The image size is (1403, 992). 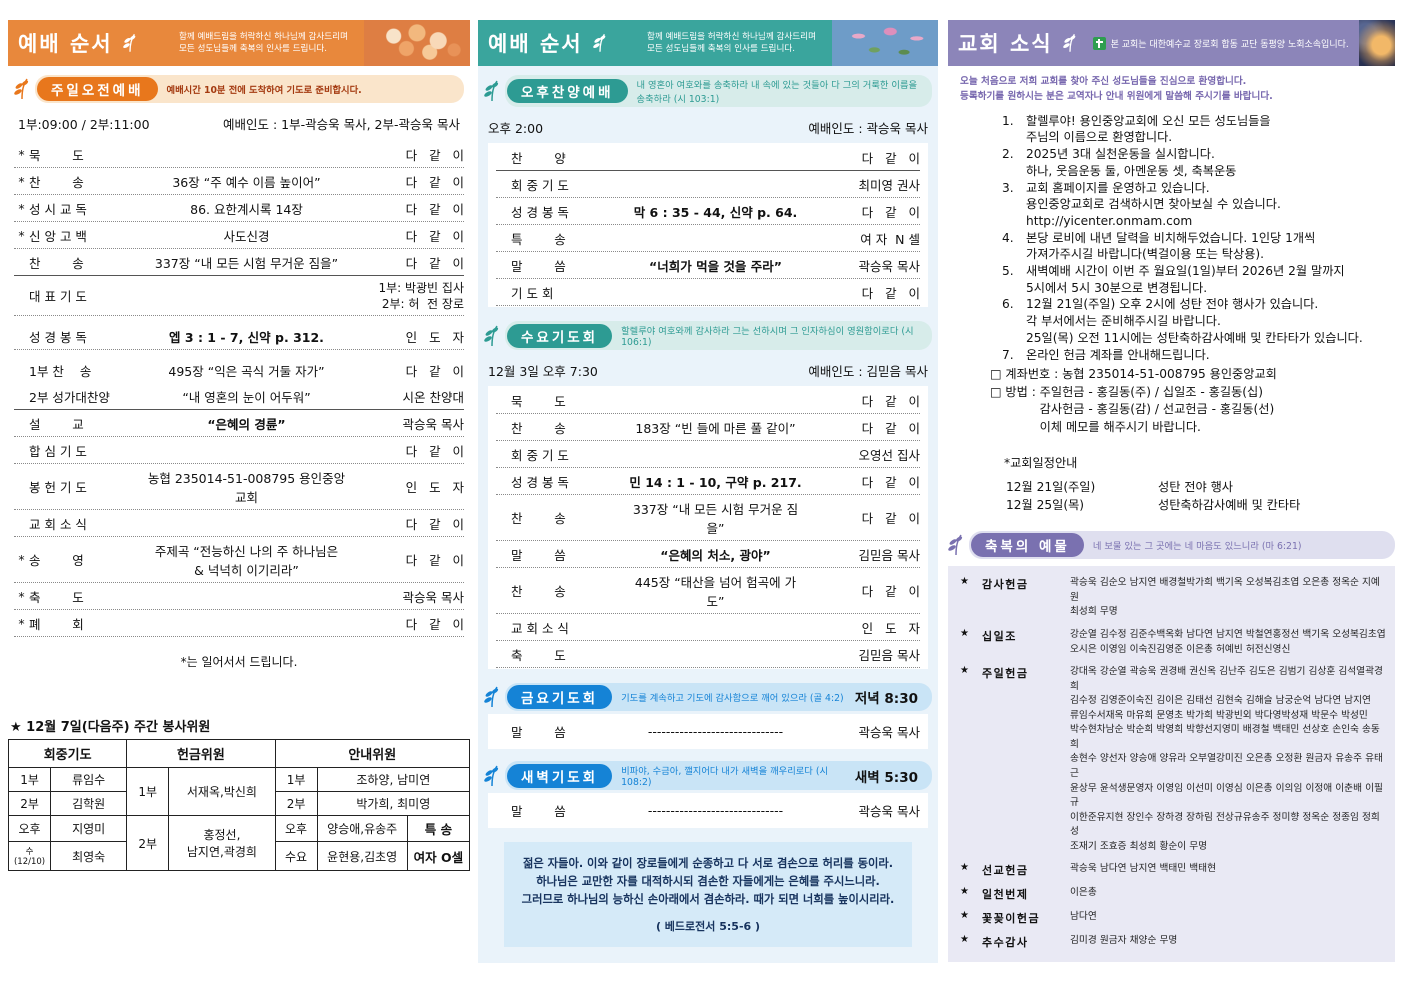 I want to click on worship-row: 대 표 기 도 1부: 박광빈 집사 2부: 허 전 장로, so click(x=239, y=296).